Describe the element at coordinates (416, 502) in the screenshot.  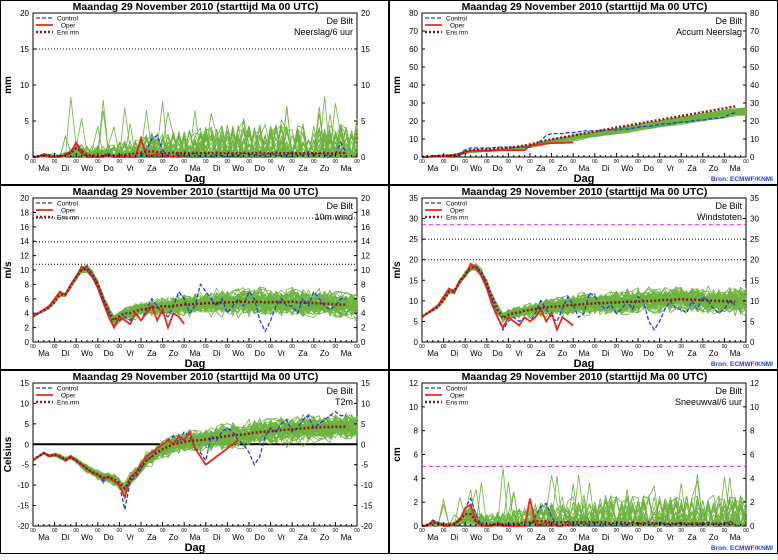
I see `y-tick-label: 2` at that location.